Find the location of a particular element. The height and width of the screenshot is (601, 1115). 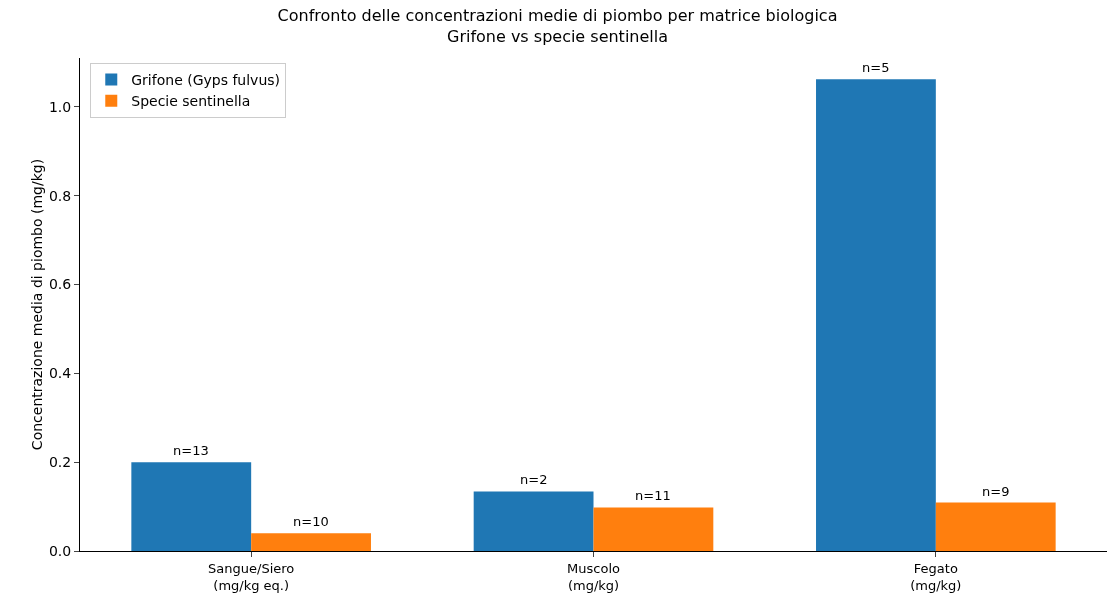

annotation: n=11 is located at coordinates (653, 495).